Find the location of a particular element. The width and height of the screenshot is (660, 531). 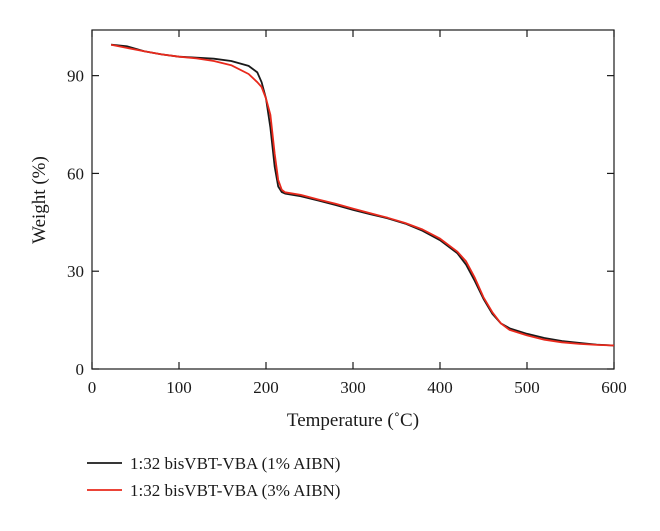

legend-label: 1:32 bisVBT-VBA (1% AIBN) is located at coordinates (235, 463).